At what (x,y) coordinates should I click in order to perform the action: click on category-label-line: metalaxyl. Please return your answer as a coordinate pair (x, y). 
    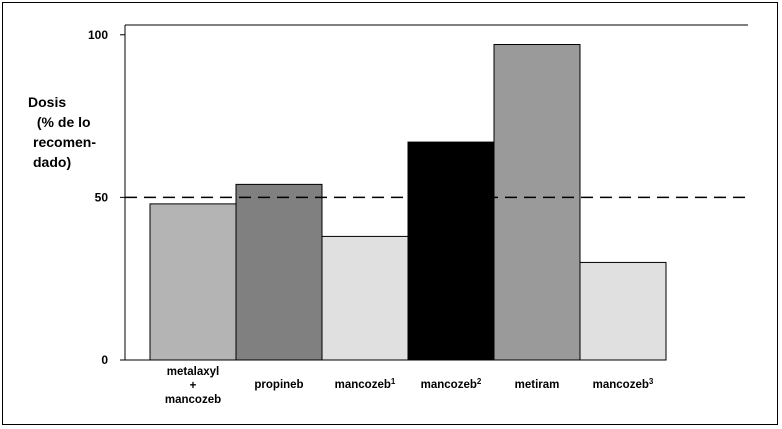
    Looking at the image, I should click on (193, 372).